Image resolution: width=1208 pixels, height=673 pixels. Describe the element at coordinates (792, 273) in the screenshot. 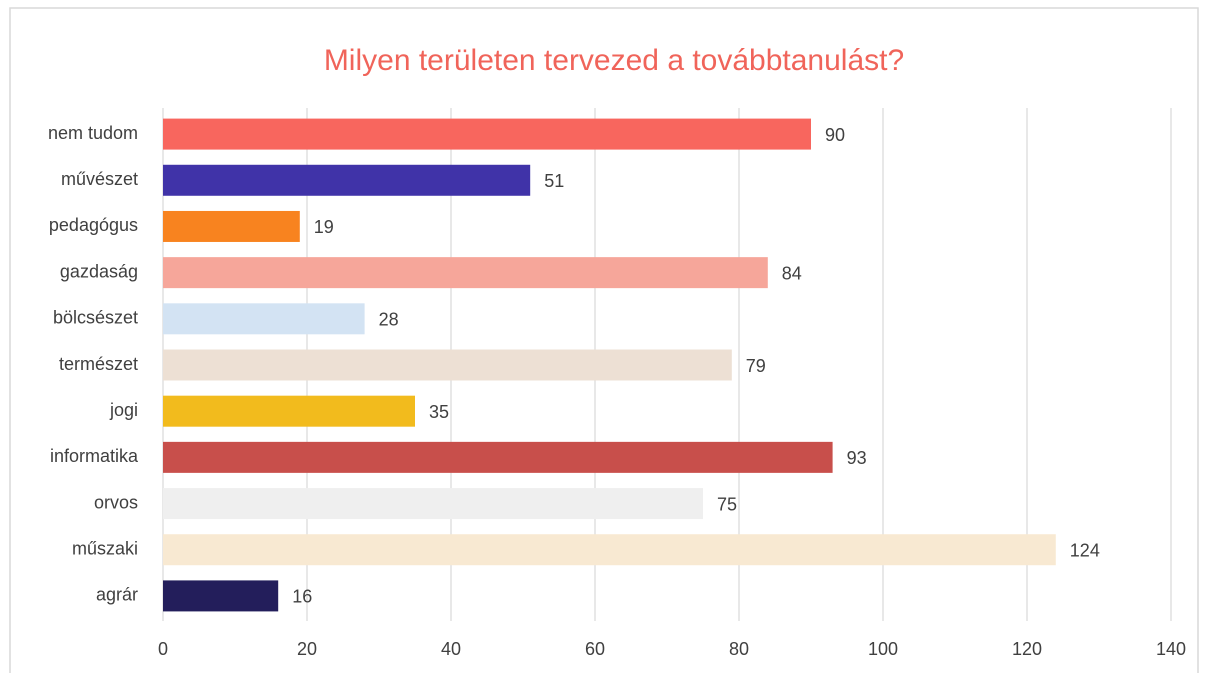

I see `data-label: 84` at that location.